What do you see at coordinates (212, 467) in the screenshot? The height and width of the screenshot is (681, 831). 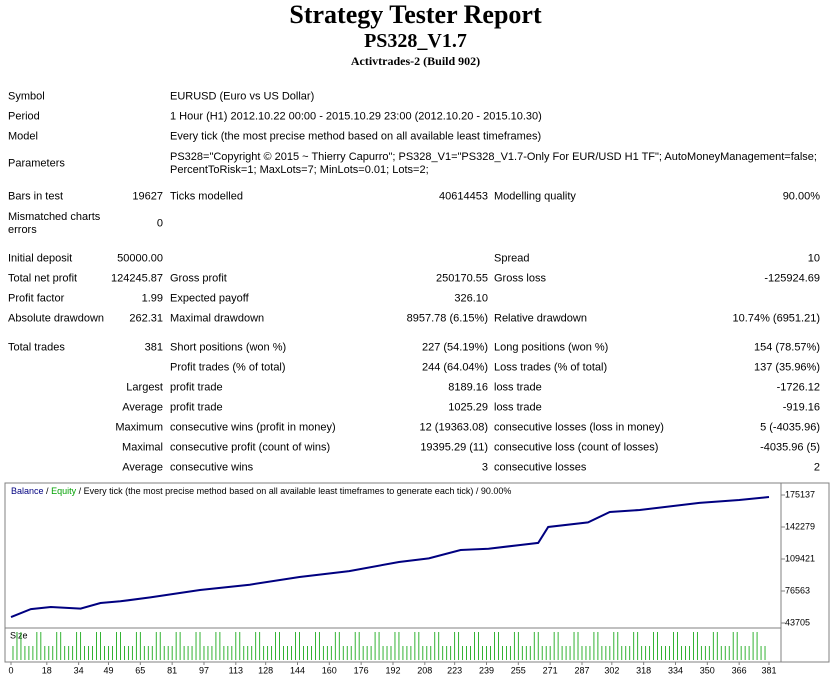 I see `cell-label2: consecutive wins` at bounding box center [212, 467].